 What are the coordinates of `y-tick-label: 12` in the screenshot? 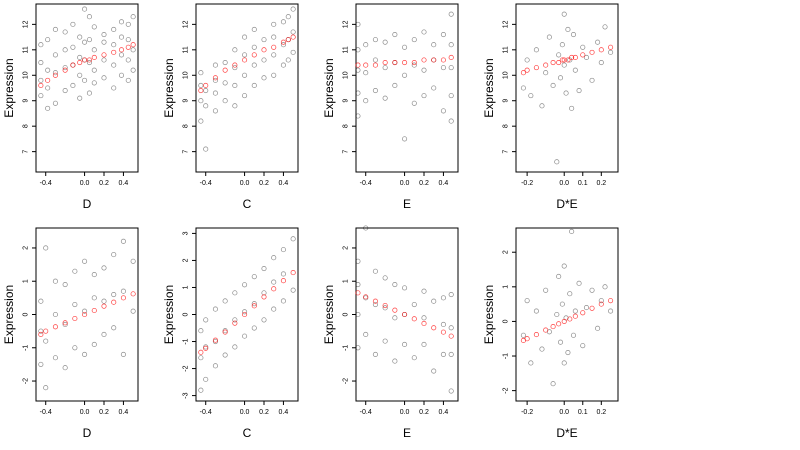 It's located at (26, 24).